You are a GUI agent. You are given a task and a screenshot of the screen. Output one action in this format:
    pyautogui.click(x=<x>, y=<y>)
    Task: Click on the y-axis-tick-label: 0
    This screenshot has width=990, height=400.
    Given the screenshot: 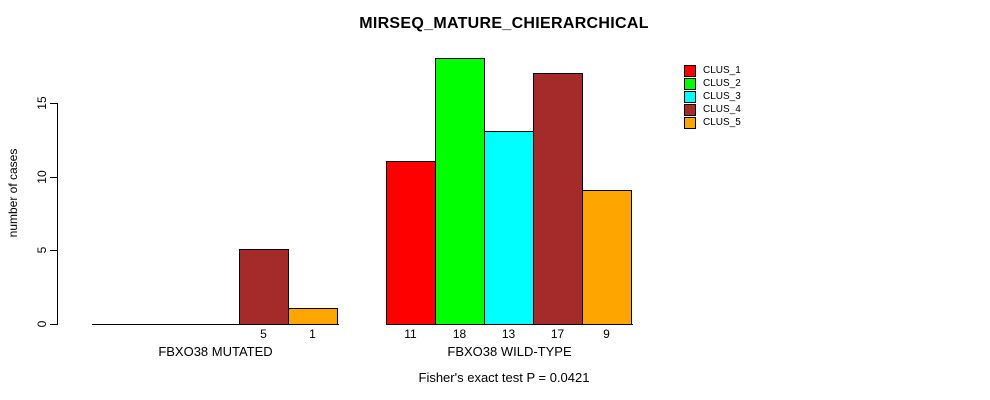 What is the action you would take?
    pyautogui.click(x=42, y=324)
    